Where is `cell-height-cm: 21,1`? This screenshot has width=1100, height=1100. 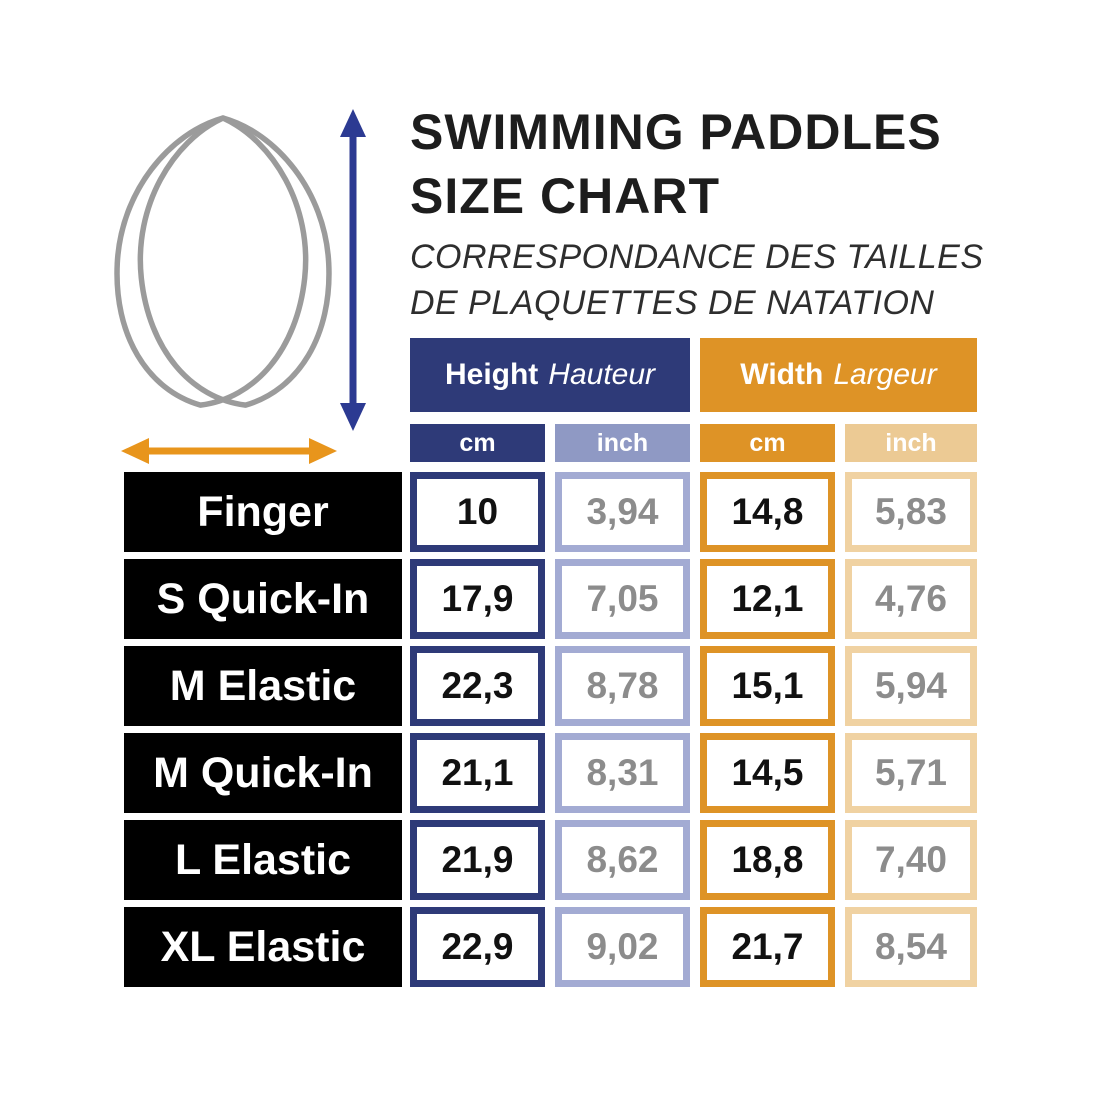
cell-height-cm: 21,1 is located at coordinates (477, 773).